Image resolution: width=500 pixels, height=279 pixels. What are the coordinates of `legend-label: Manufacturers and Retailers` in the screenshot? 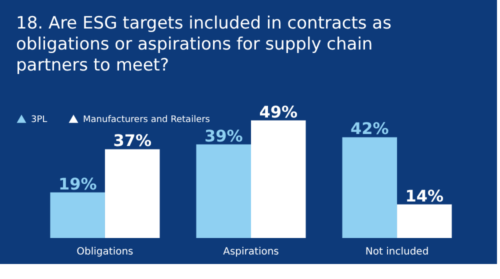 It's located at (146, 119).